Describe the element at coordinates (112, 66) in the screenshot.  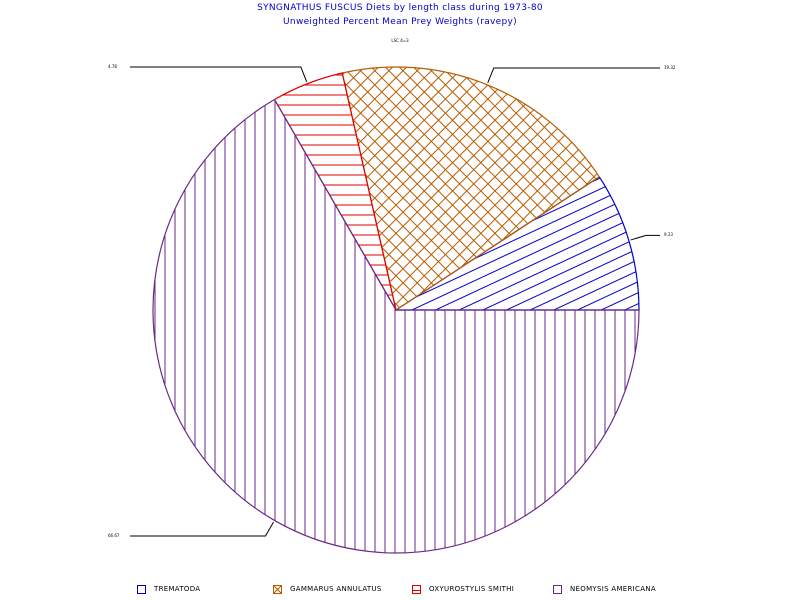
I see `slice-value-label: 4.78` at that location.